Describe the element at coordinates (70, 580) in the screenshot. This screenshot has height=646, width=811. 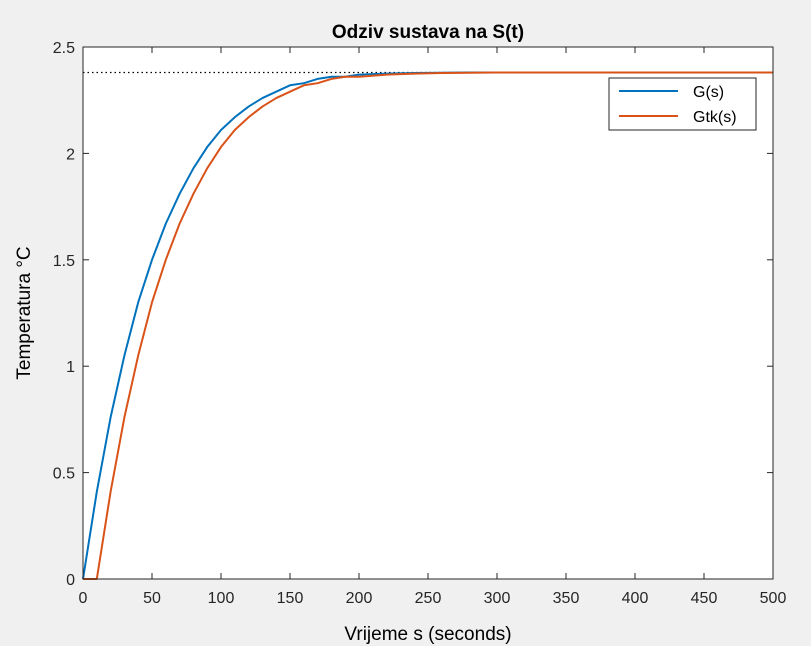
I see `y-tick-label: 0` at that location.